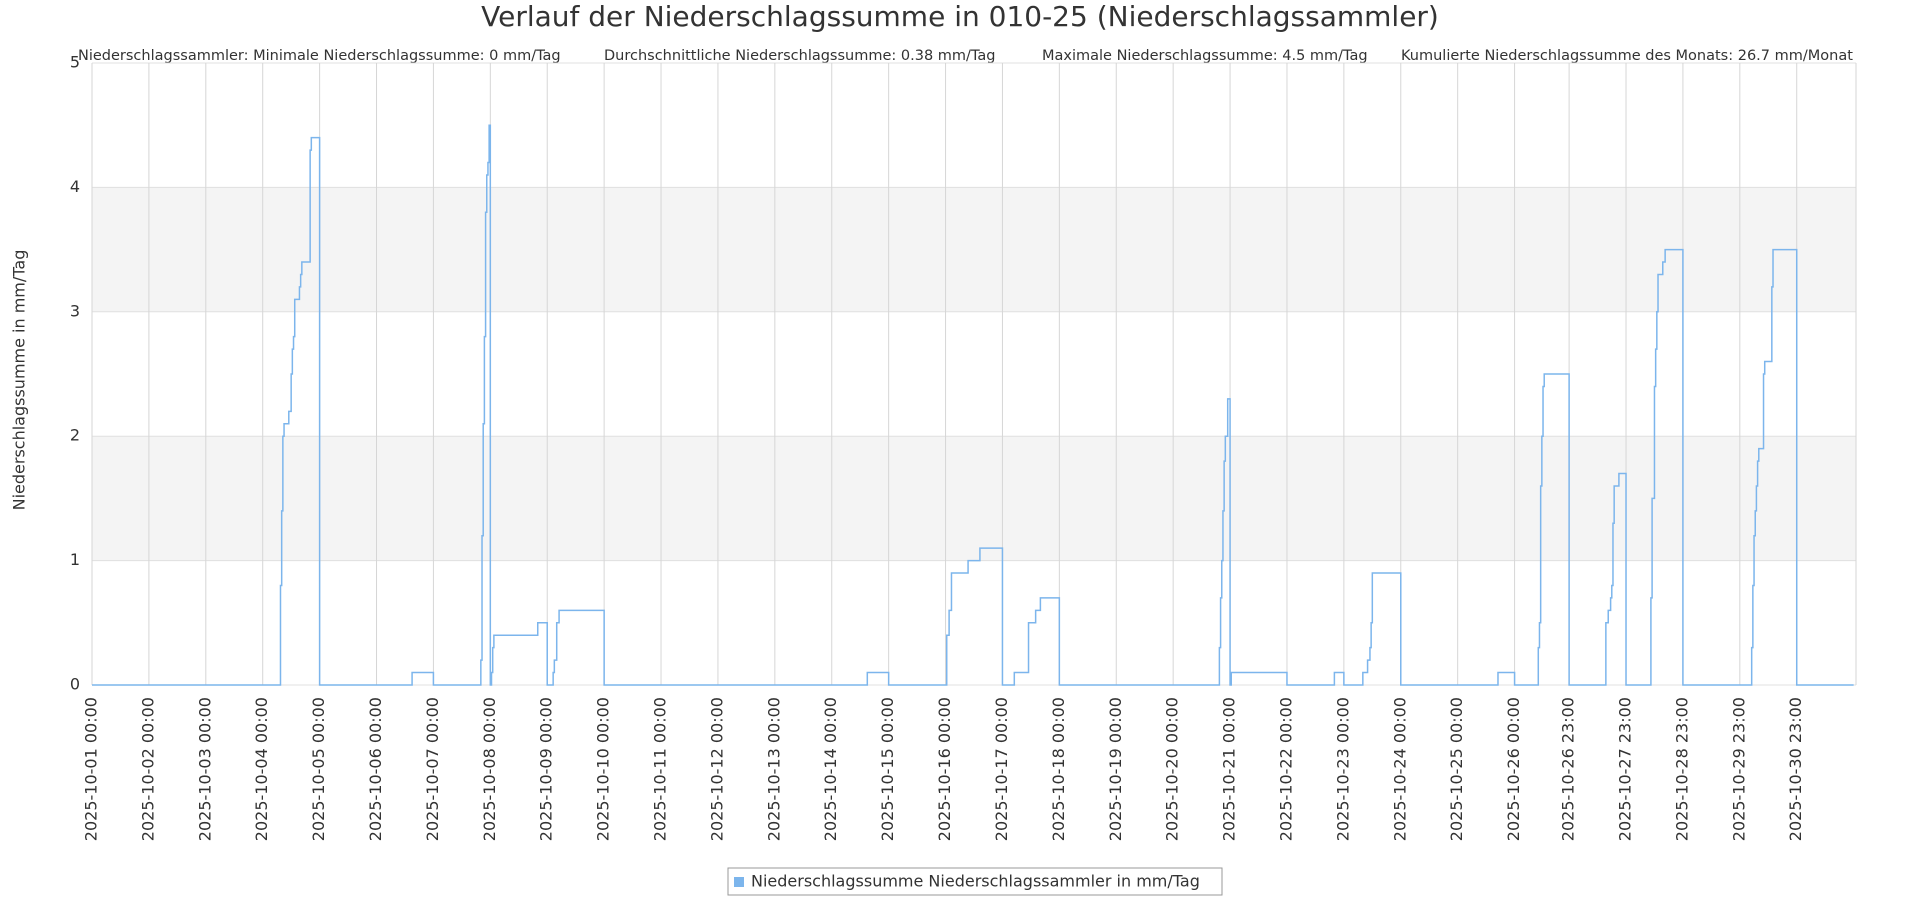  What do you see at coordinates (1456, 769) in the screenshot?
I see `x-tick-label: 2025-10-25 00:00` at bounding box center [1456, 769].